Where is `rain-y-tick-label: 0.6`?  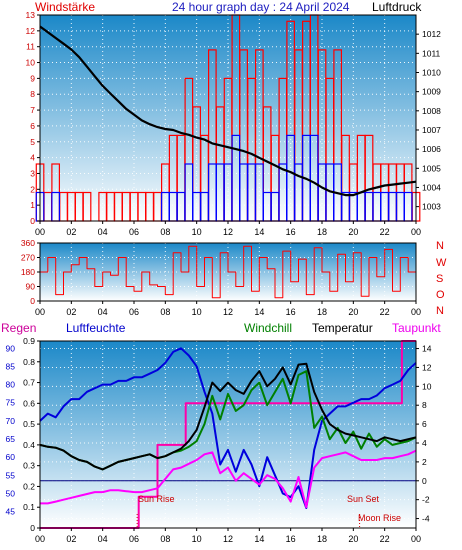 rain-y-tick-label: 0.6 is located at coordinates (29, 403).